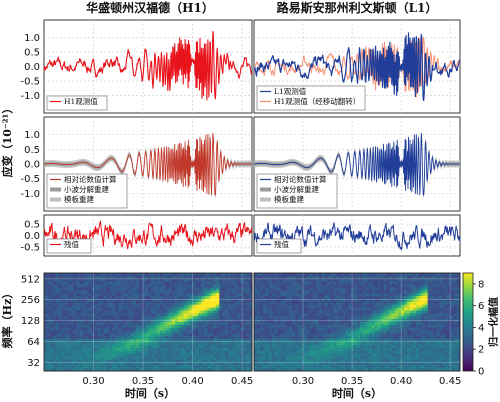  Describe the element at coordinates (493, 322) in the screenshot. I see `colorbar-label: 归一化幅值` at that location.